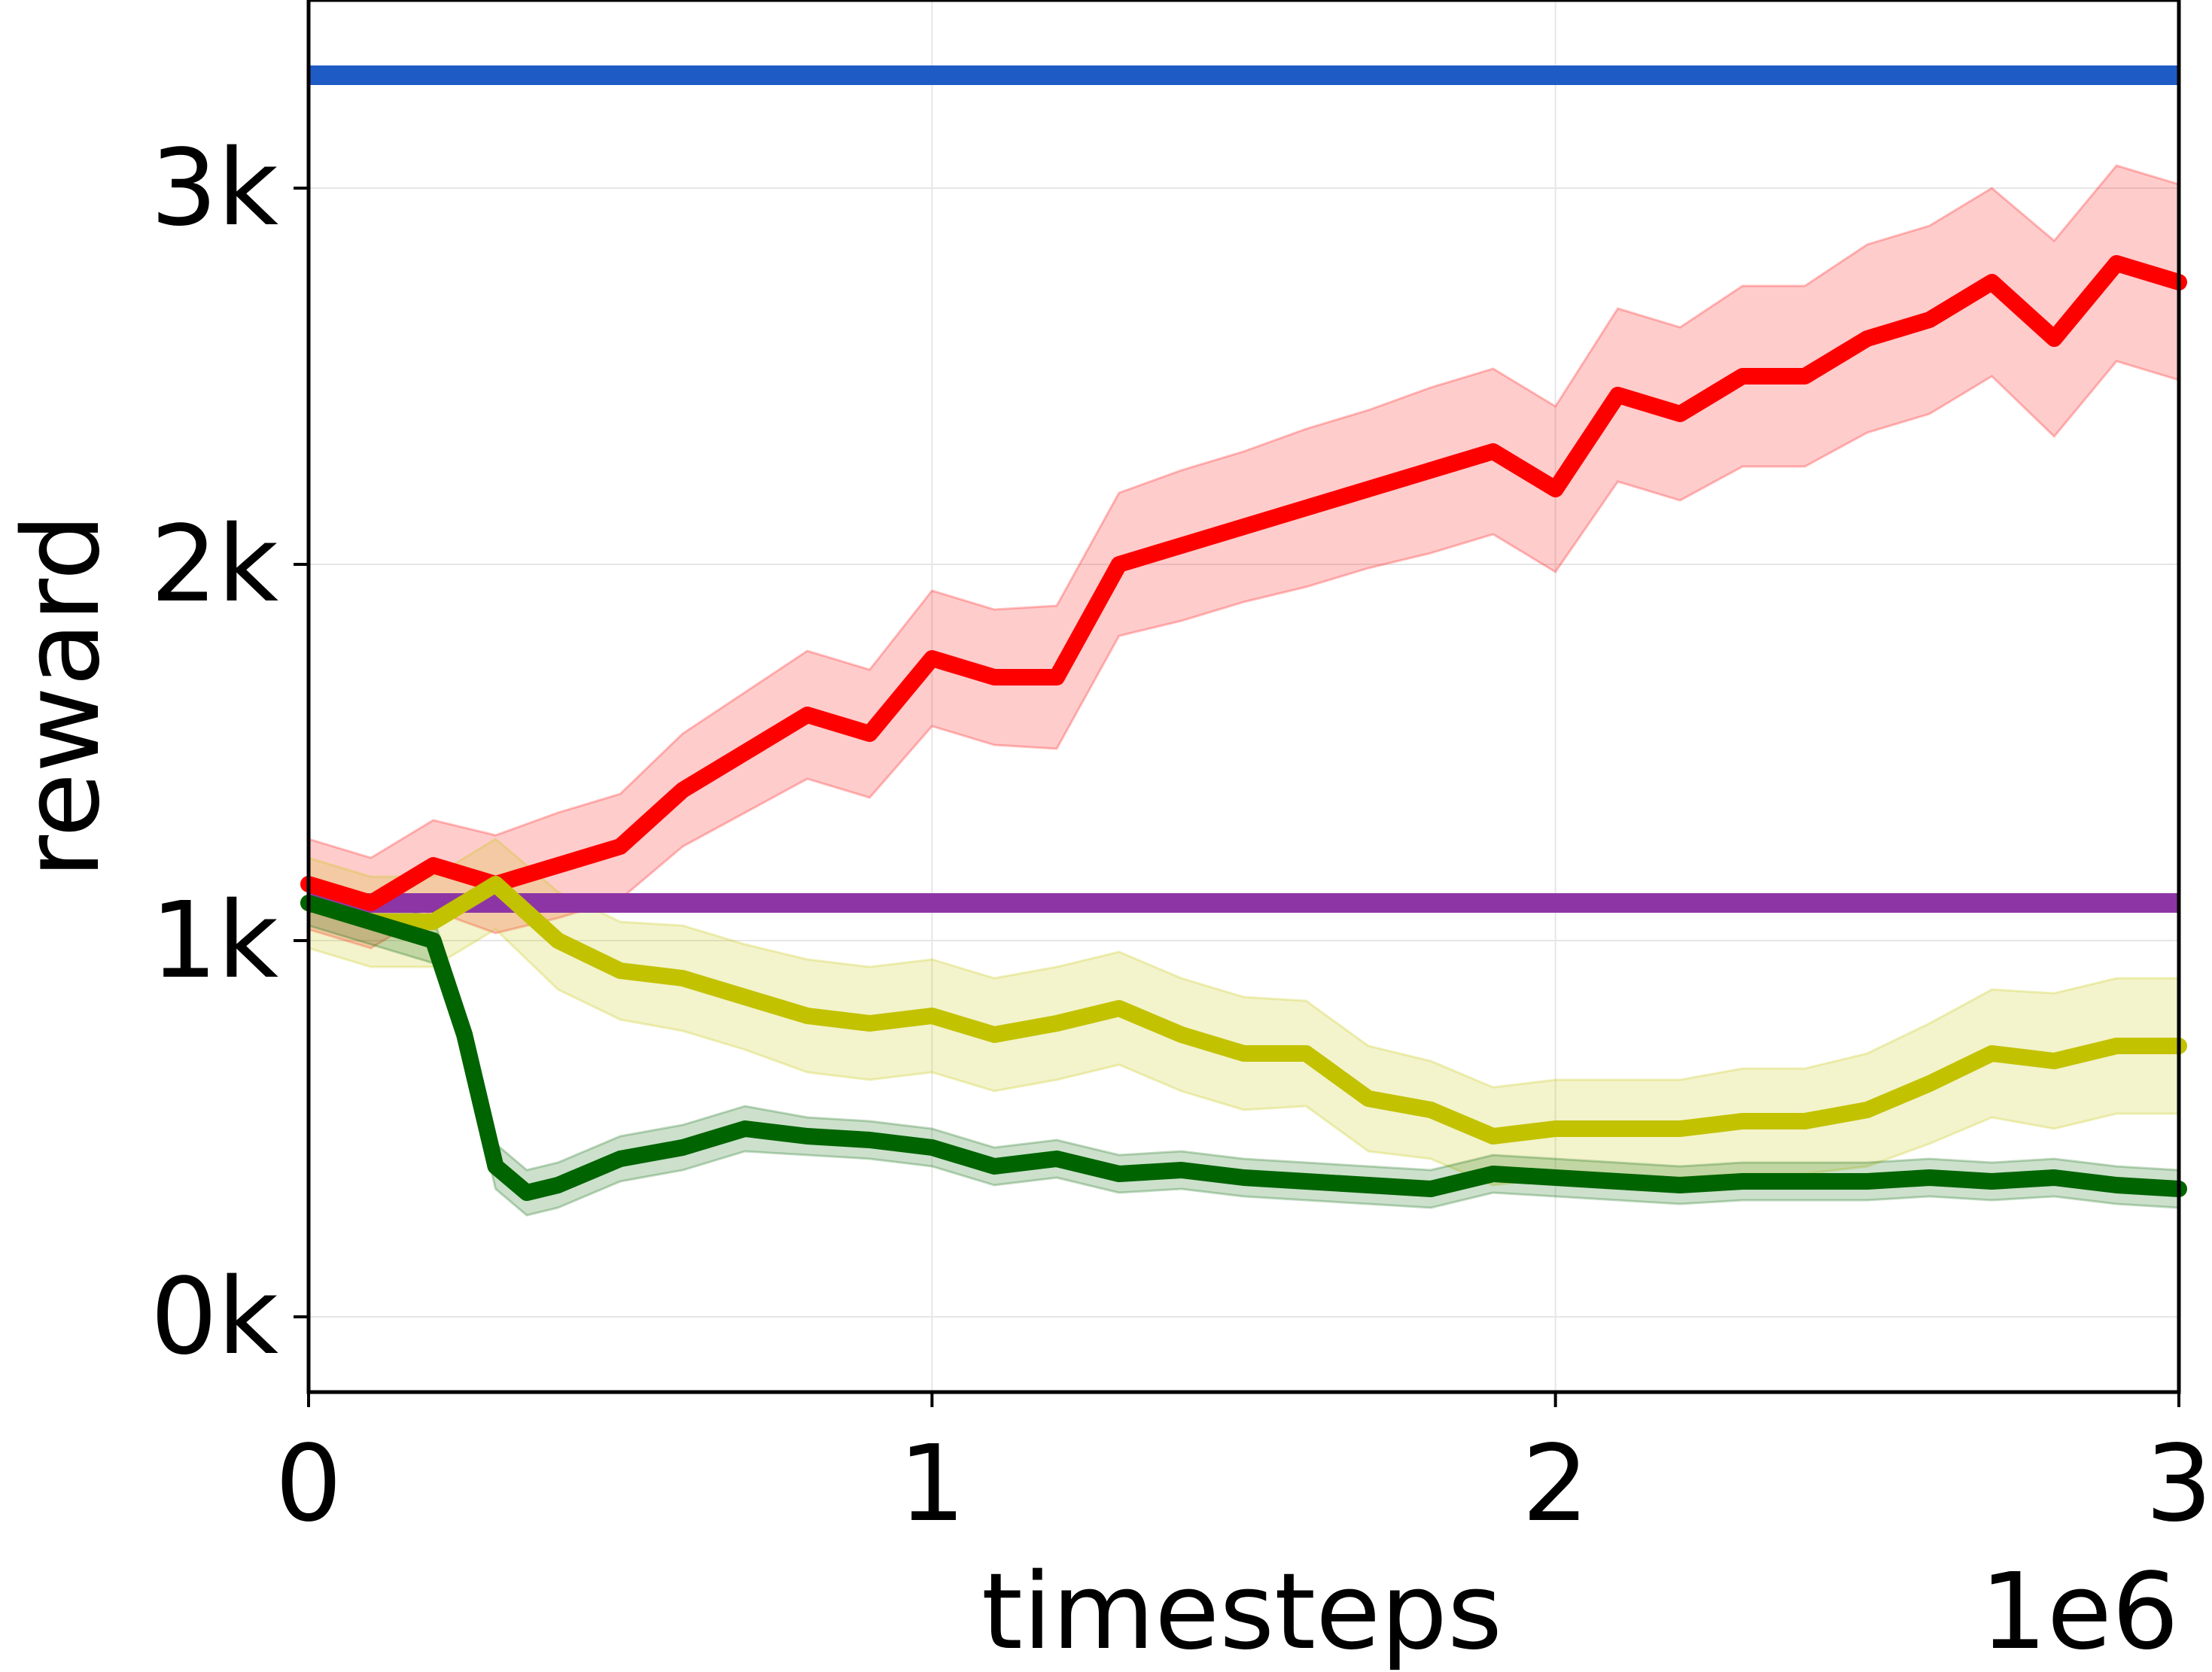 The height and width of the screenshot is (1672, 2212). Describe the element at coordinates (62, 696) in the screenshot. I see `y-axis-label: reward` at that location.